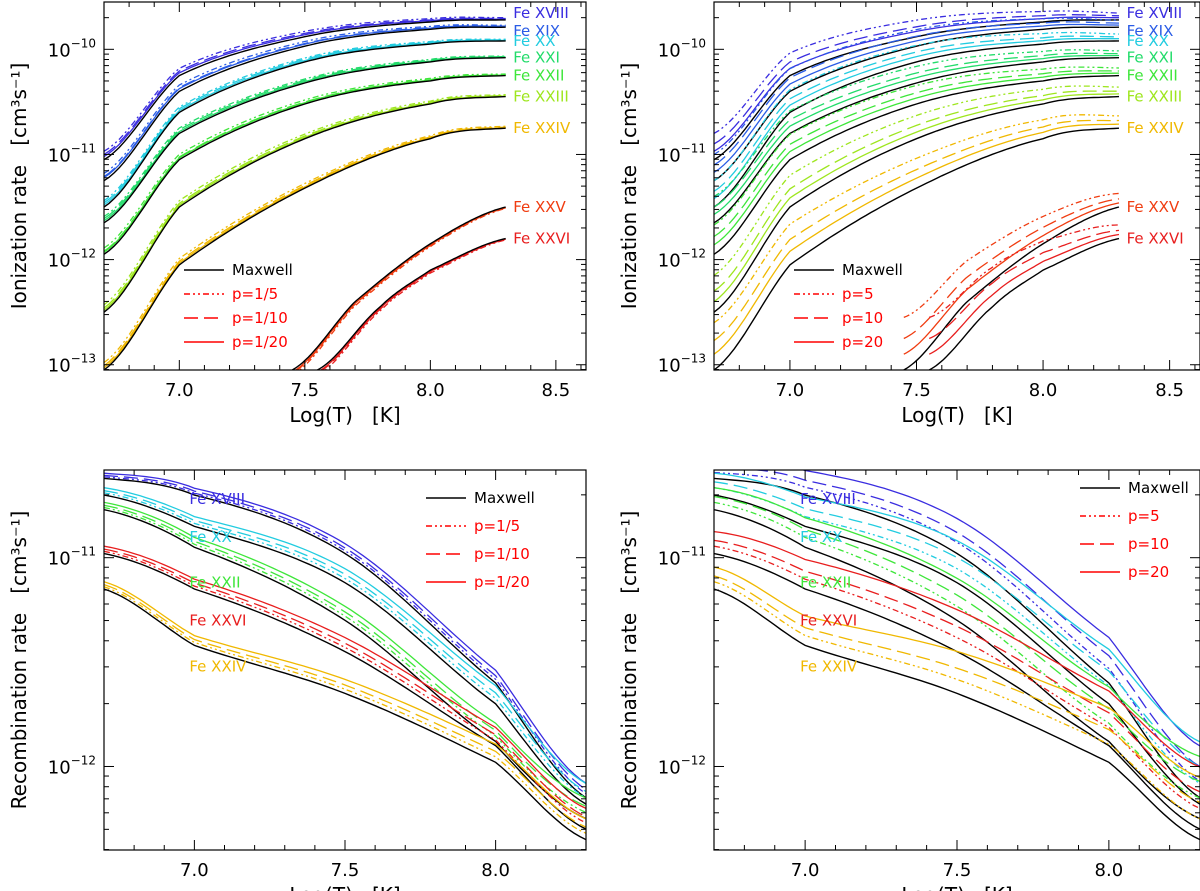  I want to click on series-line-fe-xxi-maxwell, so click(917, 140).